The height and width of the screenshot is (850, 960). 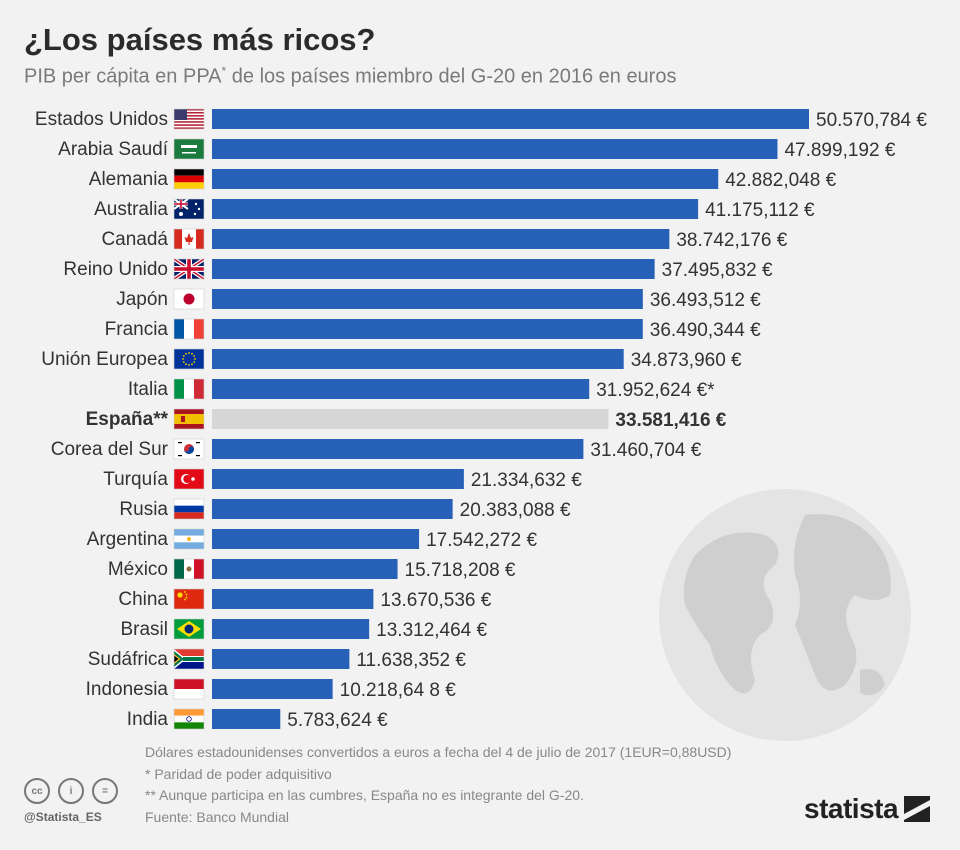 I want to click on category-label: Reino Unido, so click(x=115, y=269).